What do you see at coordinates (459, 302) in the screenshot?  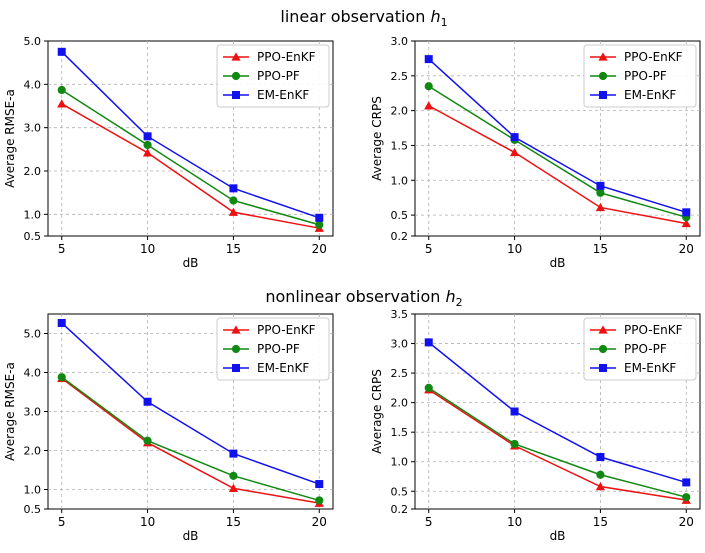 I see `row-title-subscript: 2` at bounding box center [459, 302].